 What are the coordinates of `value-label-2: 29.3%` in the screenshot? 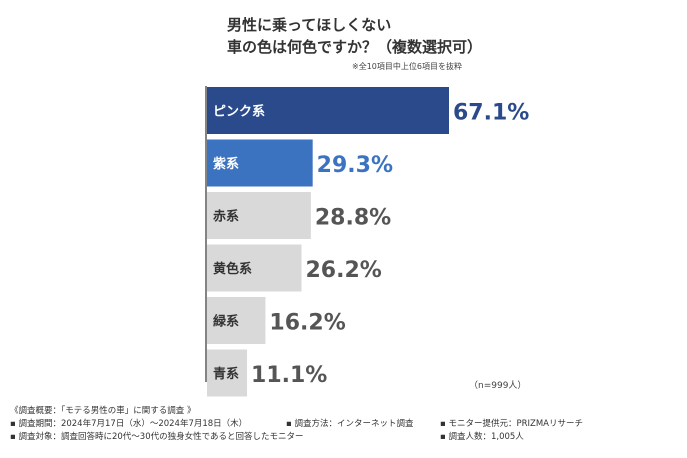 It's located at (355, 165).